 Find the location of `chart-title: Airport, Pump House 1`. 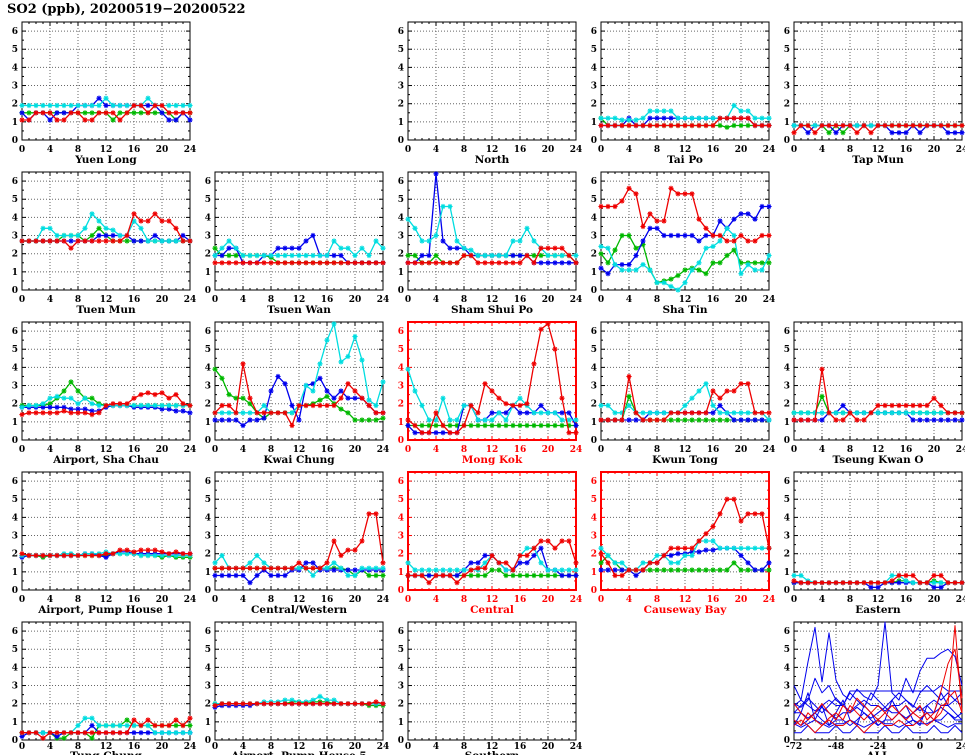

chart-title: Airport, Pump House 1 is located at coordinates (105, 610).